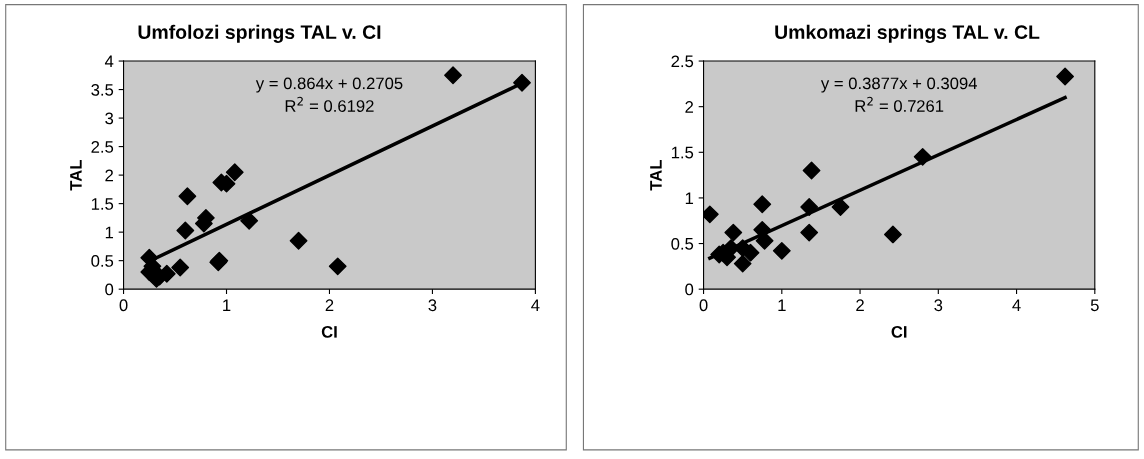  Describe the element at coordinates (329, 85) in the screenshot. I see `annotation: y = 0.864x + 0.2705` at that location.